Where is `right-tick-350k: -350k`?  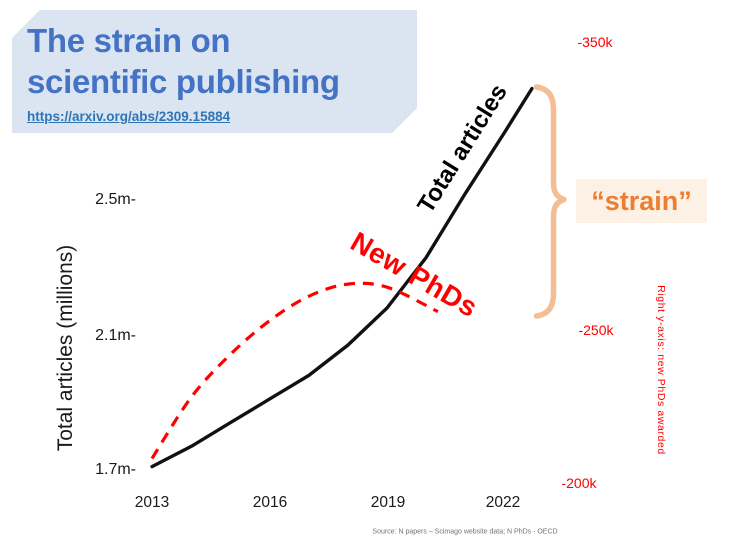 right-tick-350k: -350k is located at coordinates (595, 42).